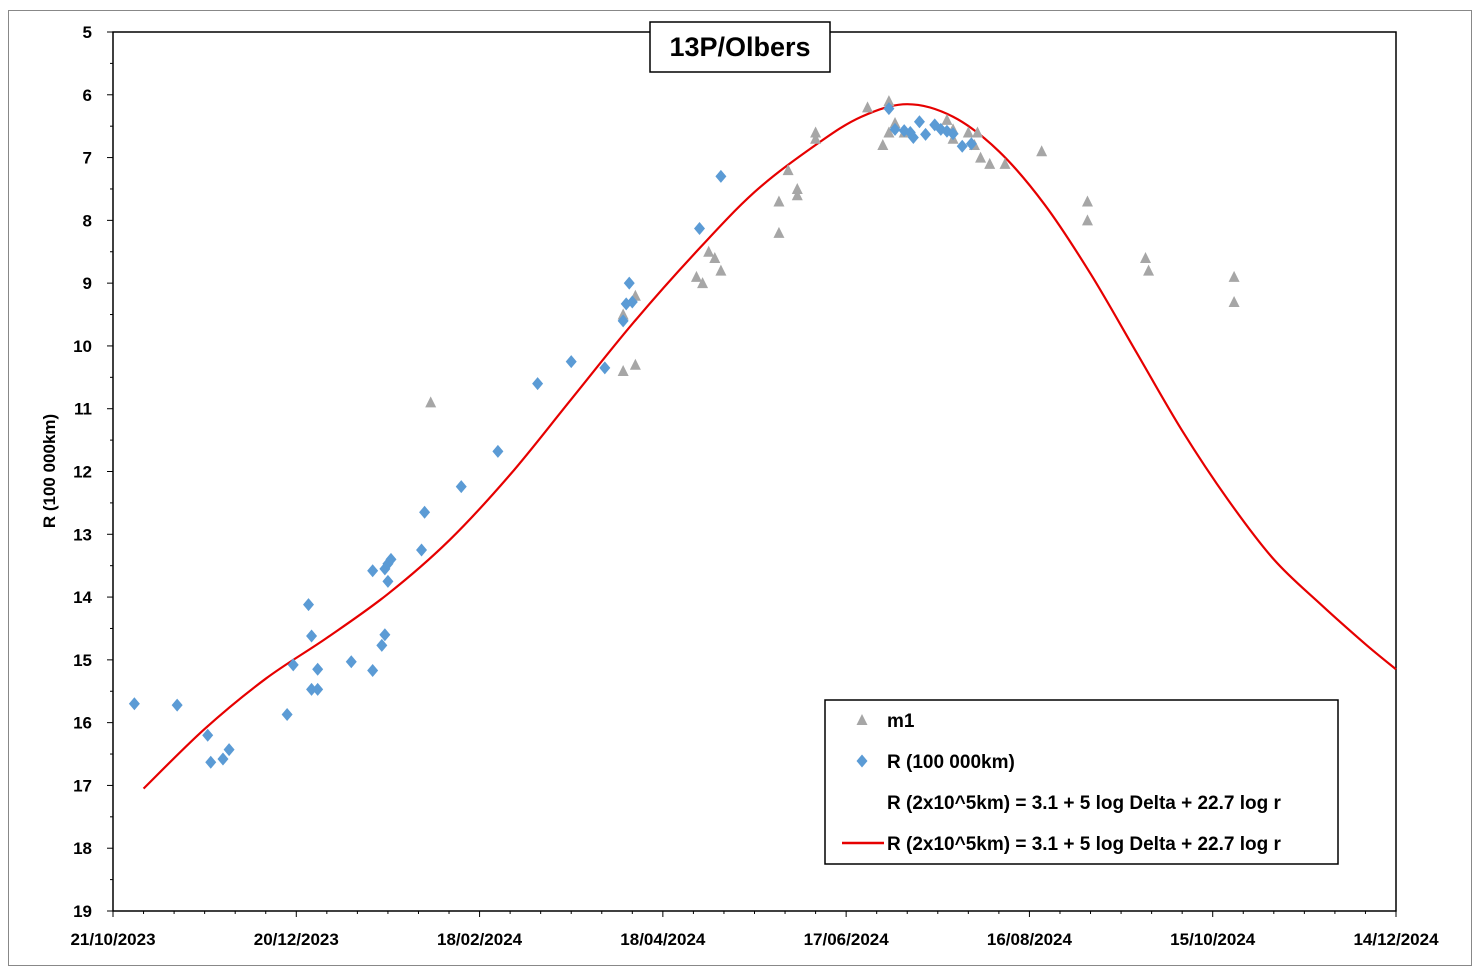 The image size is (1480, 973). I want to click on x-tick-label: 16/08/2024, so click(1030, 939).